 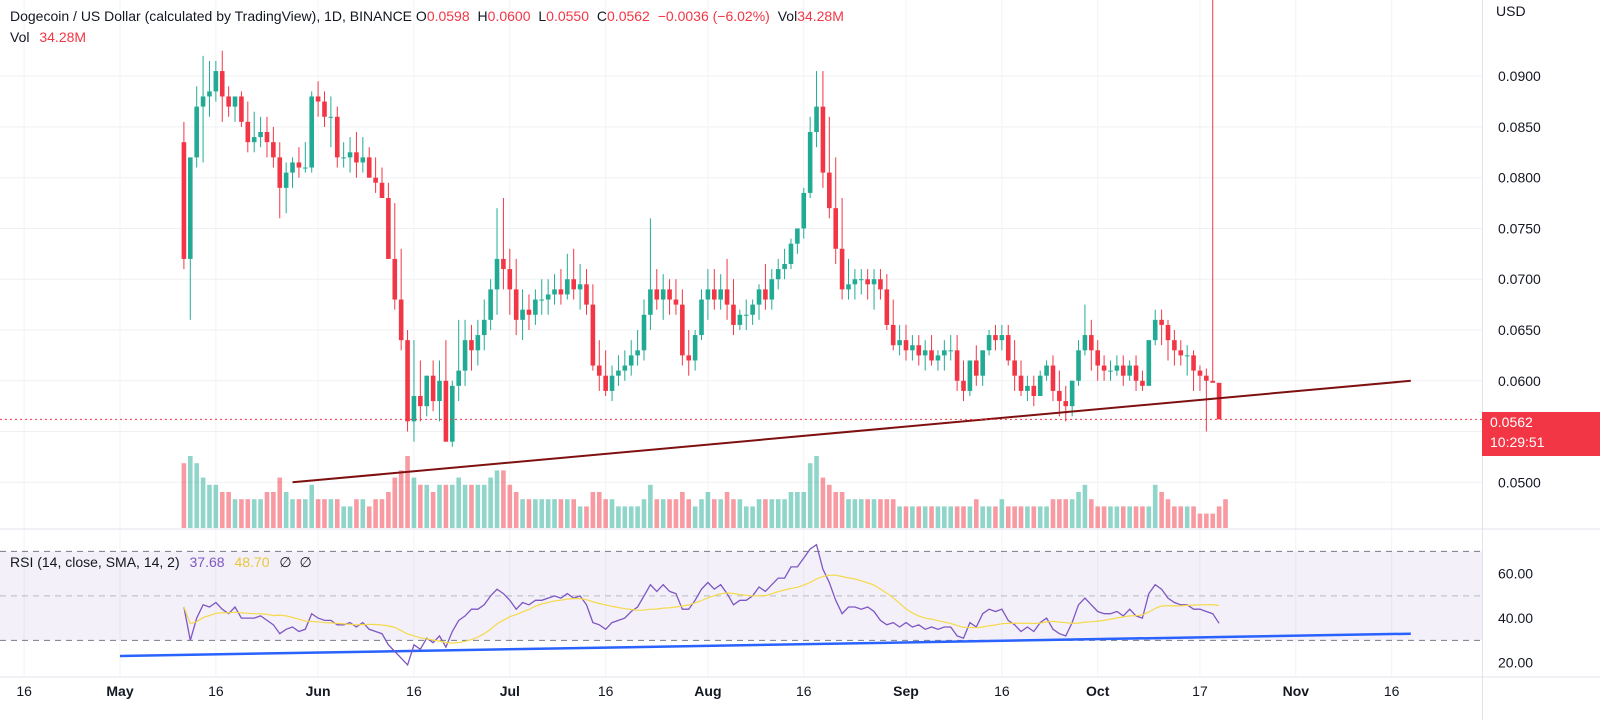 What do you see at coordinates (285, 562) in the screenshot?
I see `rsi-legend-glyph-1: ∅` at bounding box center [285, 562].